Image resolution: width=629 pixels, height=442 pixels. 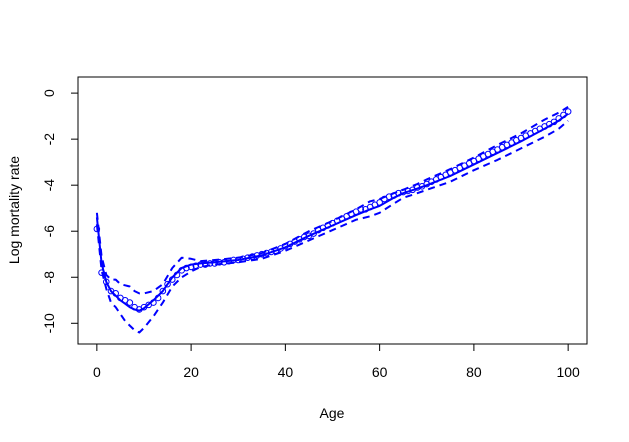 I want to click on y-tick-label: -10, so click(x=49, y=323).